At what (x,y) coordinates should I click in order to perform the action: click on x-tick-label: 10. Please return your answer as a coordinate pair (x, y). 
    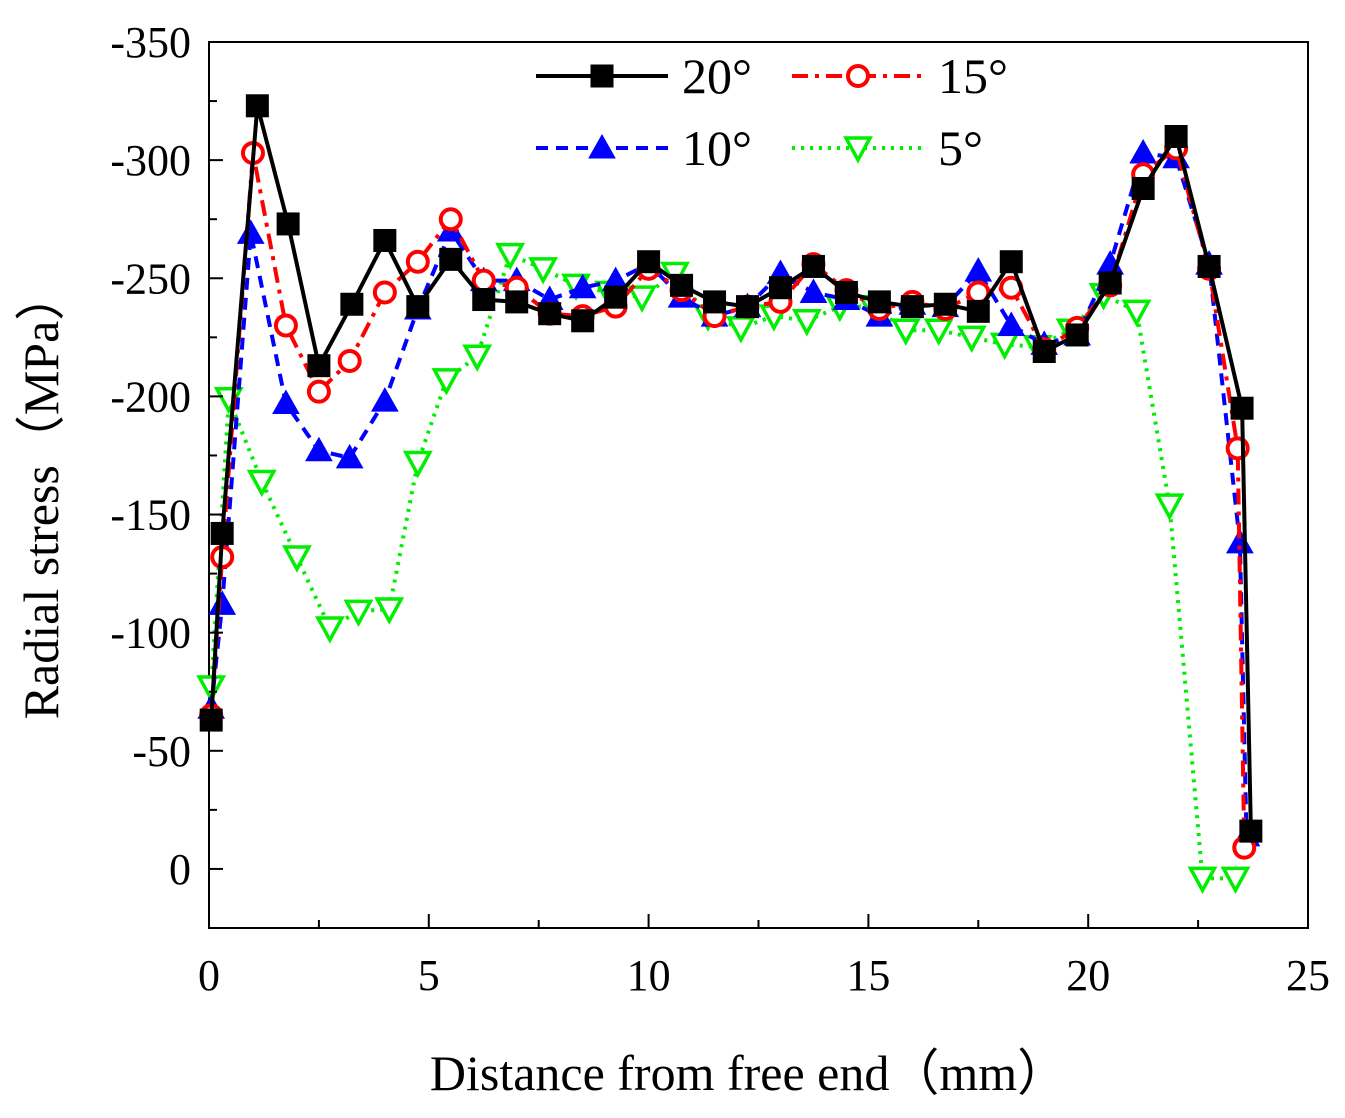
    Looking at the image, I should click on (649, 975).